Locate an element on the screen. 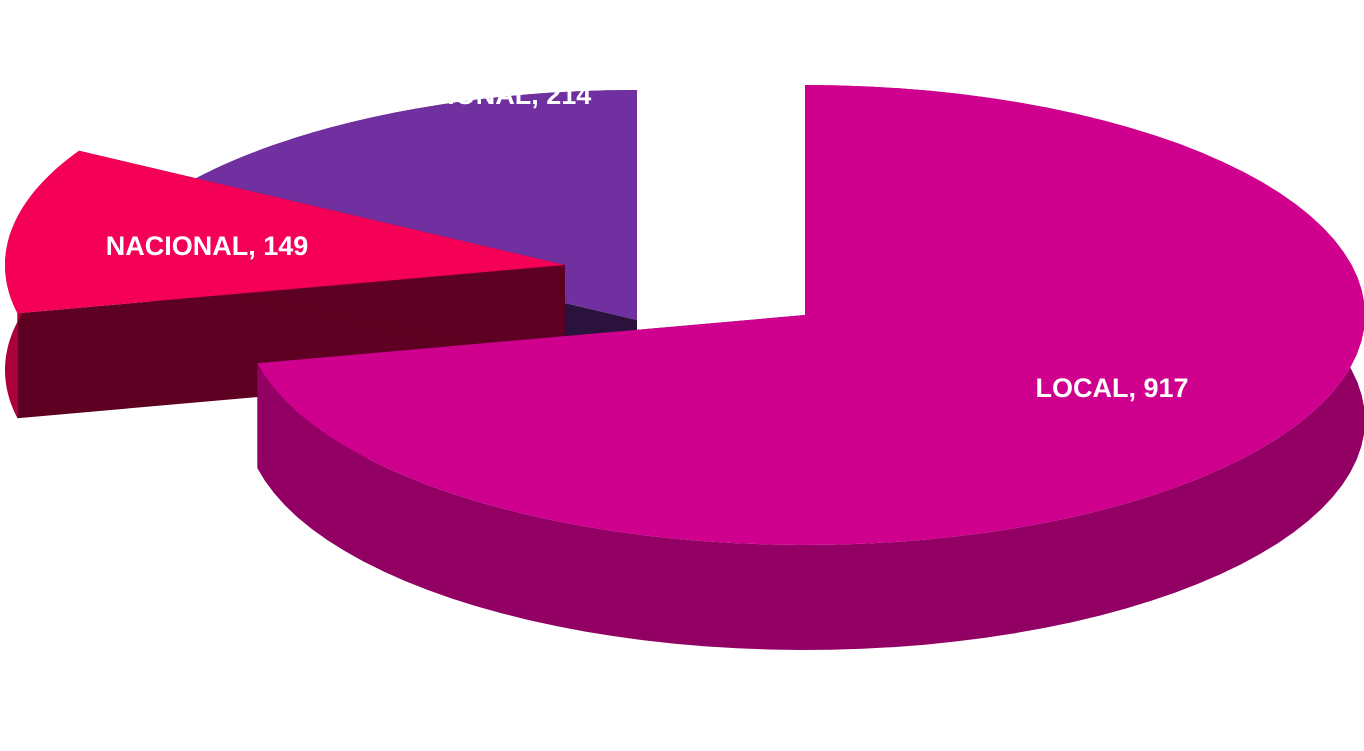 This screenshot has height=751, width=1364. data-label: REGIONAL, 214 is located at coordinates (490, 95).